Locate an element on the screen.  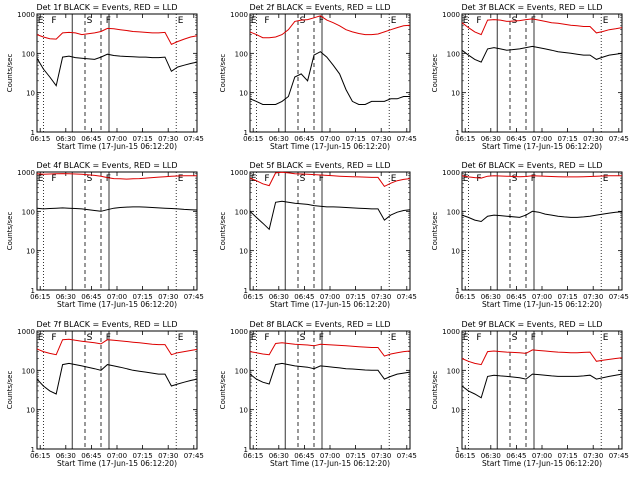
chart-title: Det 6f BLACK = Events, RED = LLD is located at coordinates (531, 165).